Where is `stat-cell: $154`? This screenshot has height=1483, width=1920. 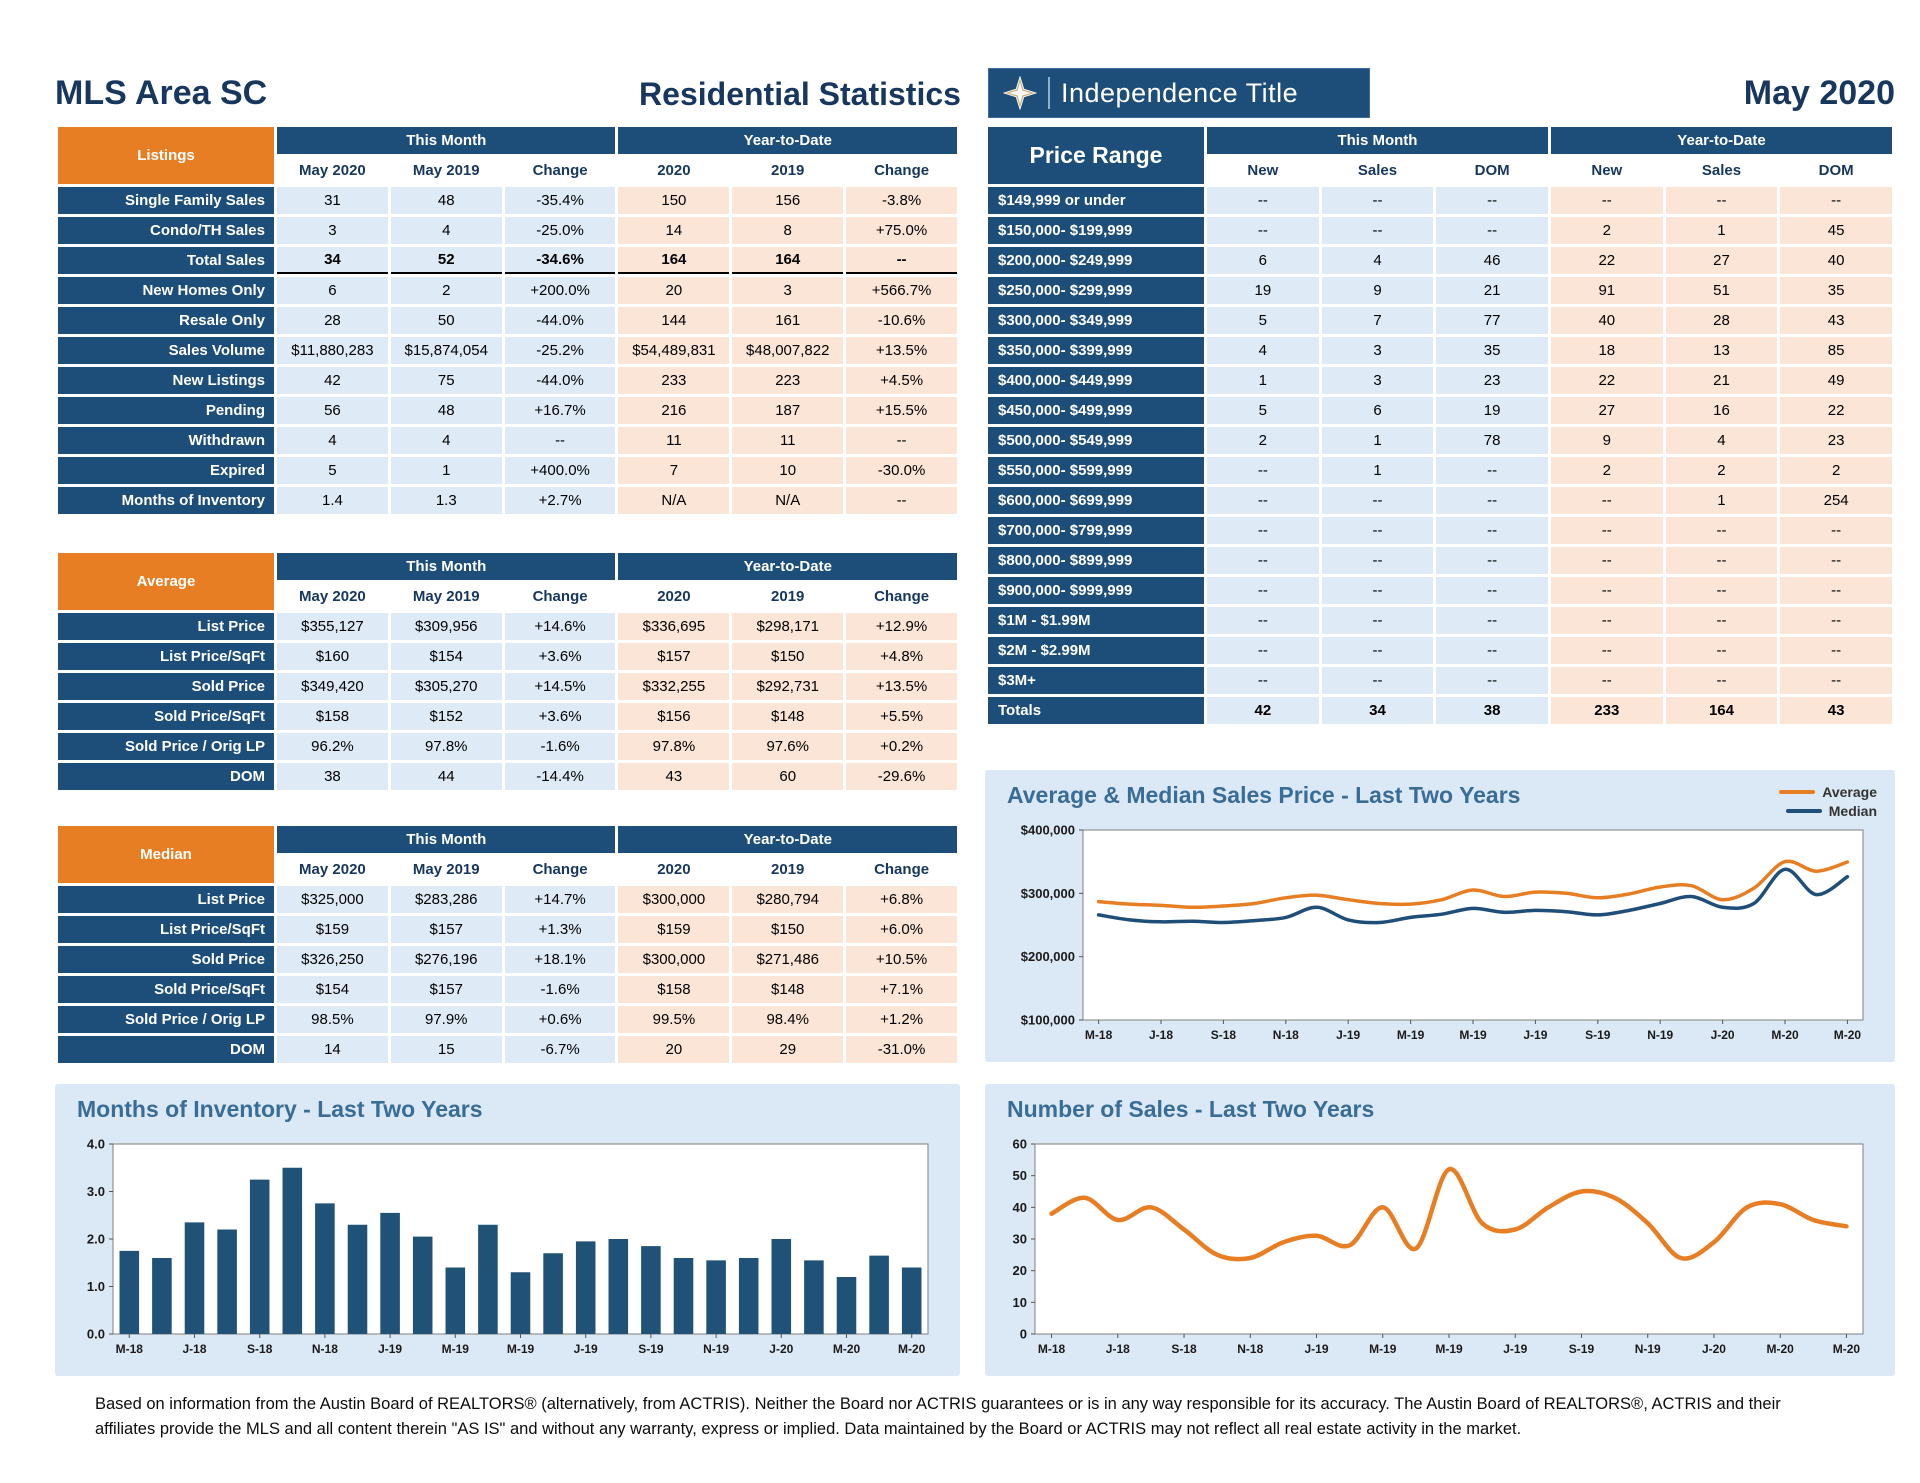
stat-cell: $154 is located at coordinates (446, 656).